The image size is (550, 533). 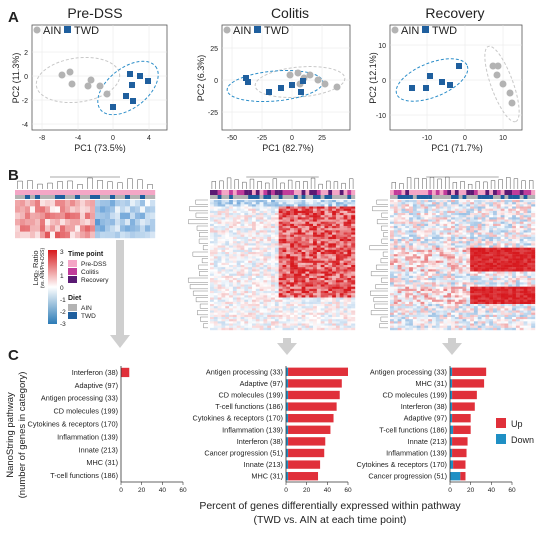 I want to click on x-tick: -8, so click(x=42, y=138).